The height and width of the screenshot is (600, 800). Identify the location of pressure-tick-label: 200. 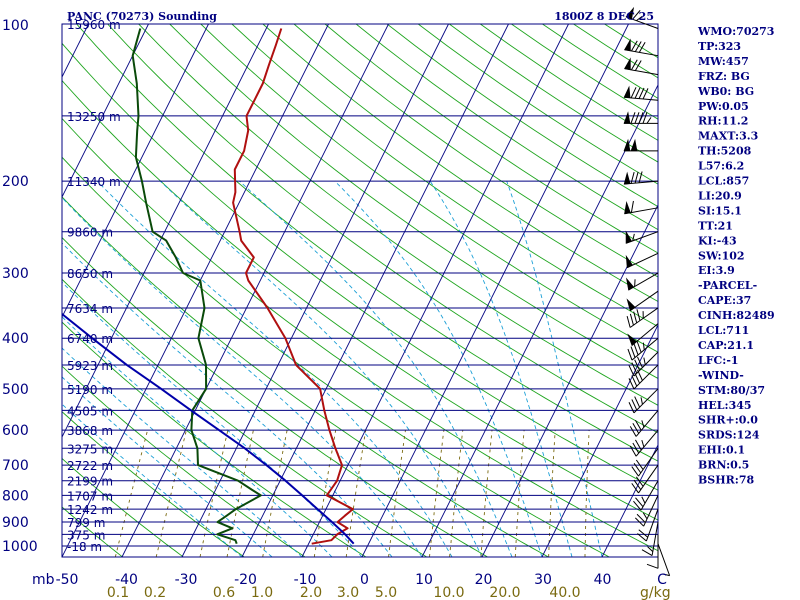
(15, 182).